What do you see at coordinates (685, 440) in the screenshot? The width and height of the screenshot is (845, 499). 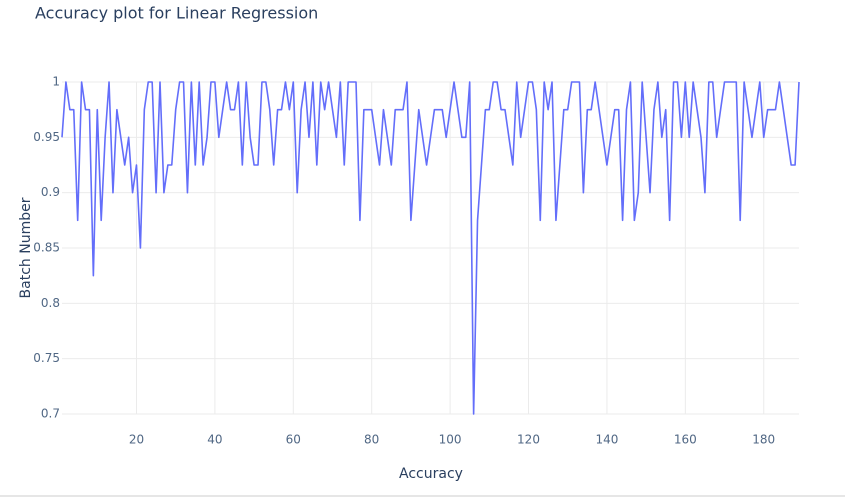 I see `x-tick-label: 160` at bounding box center [685, 440].